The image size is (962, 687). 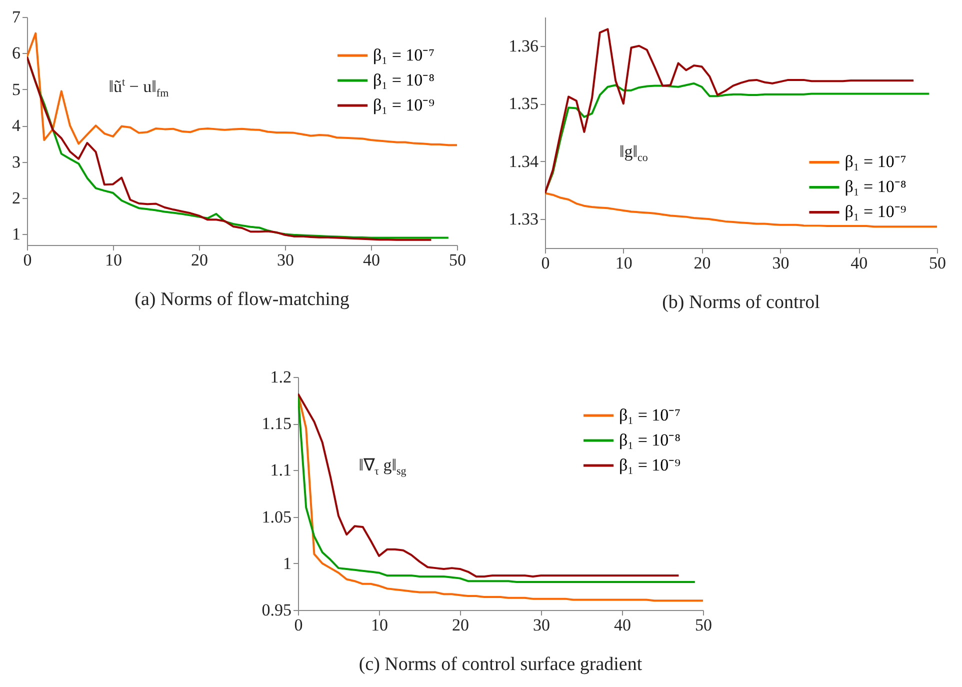 I want to click on y-tick-label: 1.05, so click(x=277, y=516).